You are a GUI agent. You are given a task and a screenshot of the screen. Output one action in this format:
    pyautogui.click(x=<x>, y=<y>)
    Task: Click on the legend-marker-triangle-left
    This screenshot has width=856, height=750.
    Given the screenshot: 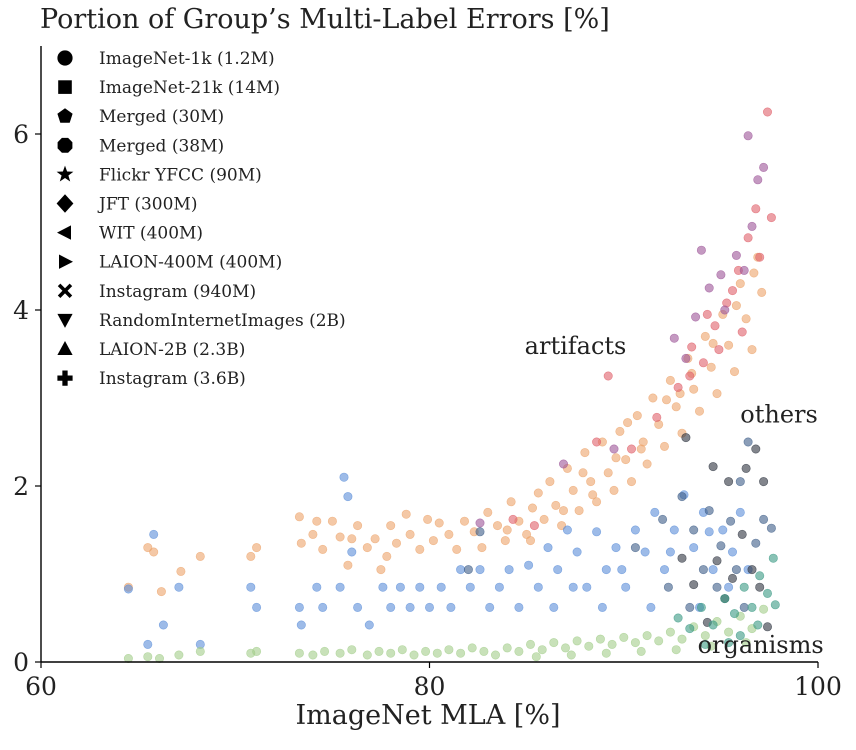 What is the action you would take?
    pyautogui.click(x=64, y=232)
    